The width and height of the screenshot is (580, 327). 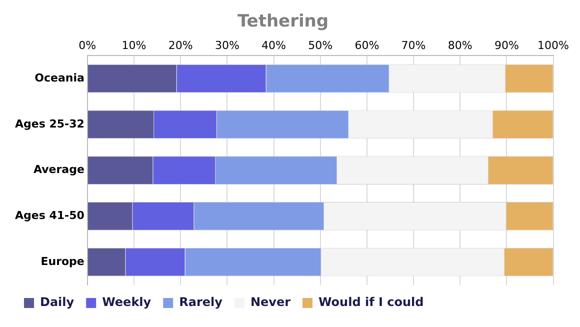 What do you see at coordinates (227, 45) in the screenshot?
I see `x-tick-label: 30%` at bounding box center [227, 45].